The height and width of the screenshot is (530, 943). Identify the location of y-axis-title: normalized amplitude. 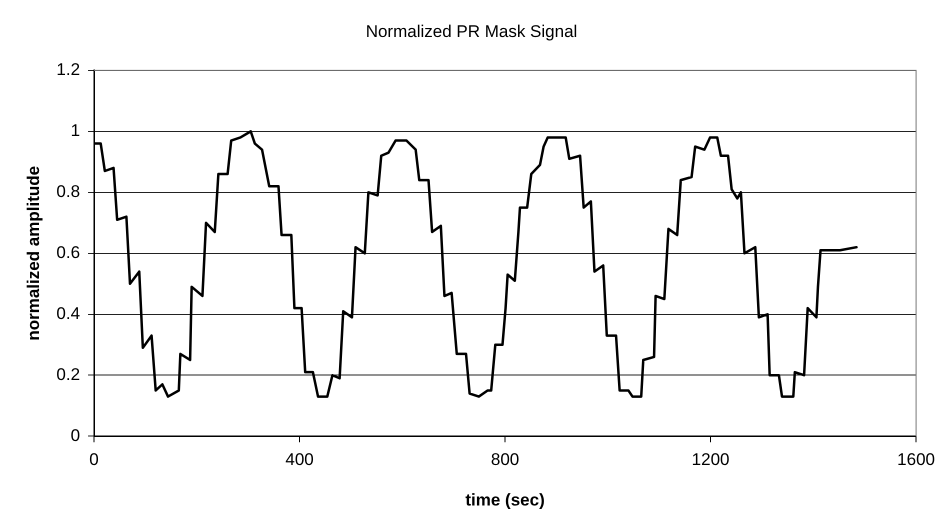
(33, 253).